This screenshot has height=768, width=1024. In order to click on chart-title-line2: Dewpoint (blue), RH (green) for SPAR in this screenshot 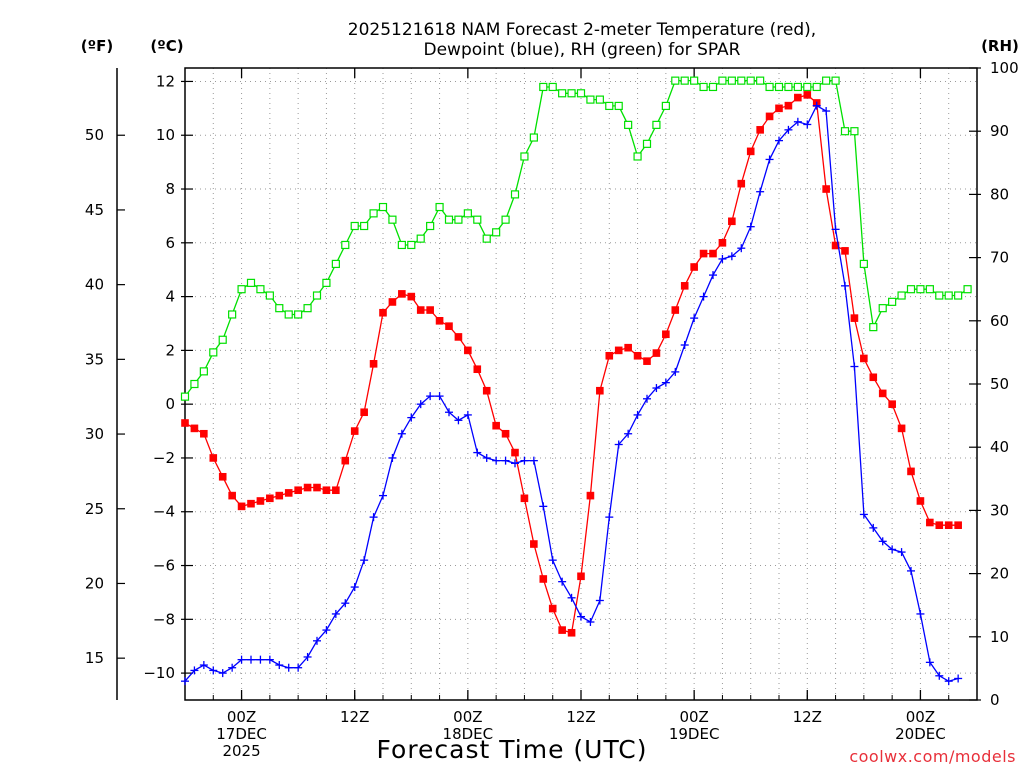, I will do `click(582, 50)`.